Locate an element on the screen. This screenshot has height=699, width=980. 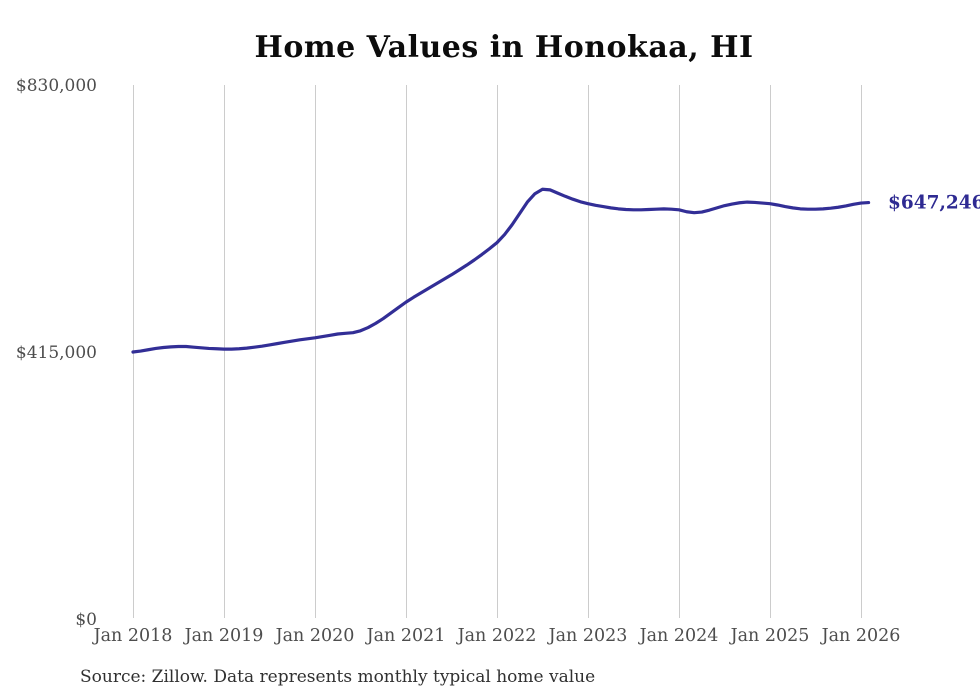
x-axis-tick-label: Jan 2022 is located at coordinates (496, 636).